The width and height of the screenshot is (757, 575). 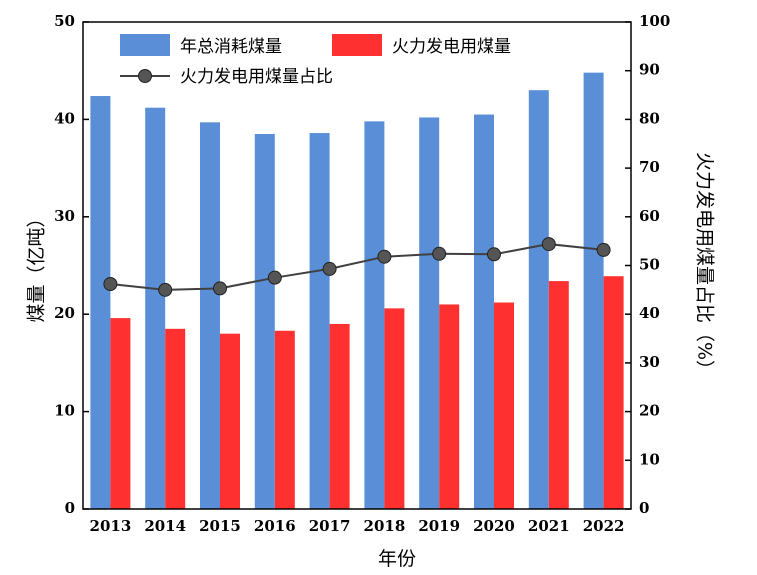 I want to click on bar-total-2013, so click(x=100, y=303).